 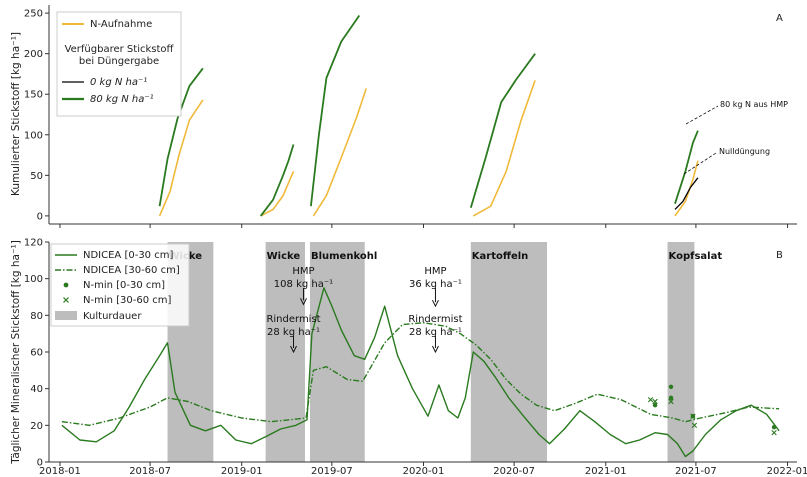 I want to click on legend-label-kulturdauer: Kulturdauer, so click(x=112, y=316).